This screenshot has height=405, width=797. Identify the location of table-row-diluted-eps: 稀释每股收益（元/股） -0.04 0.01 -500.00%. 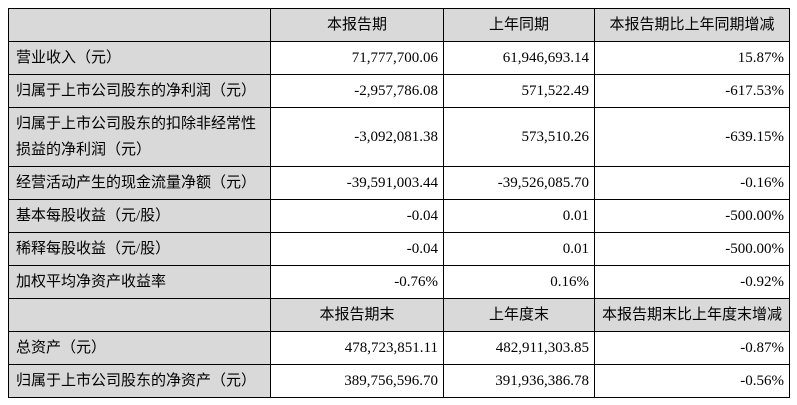
(399, 249).